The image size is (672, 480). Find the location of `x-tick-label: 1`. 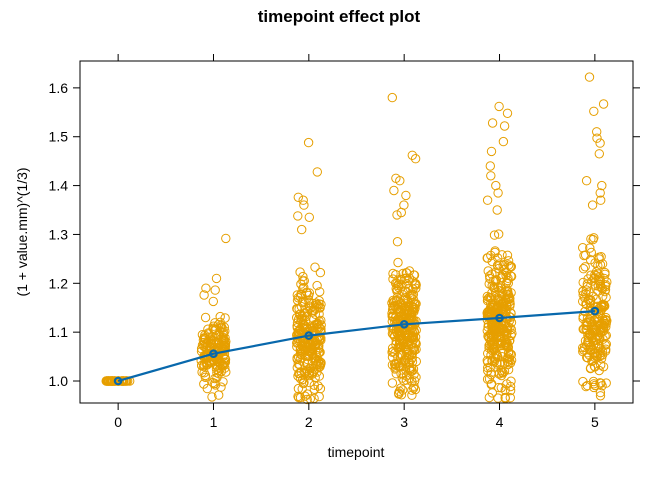

x-tick-label: 1 is located at coordinates (214, 422).